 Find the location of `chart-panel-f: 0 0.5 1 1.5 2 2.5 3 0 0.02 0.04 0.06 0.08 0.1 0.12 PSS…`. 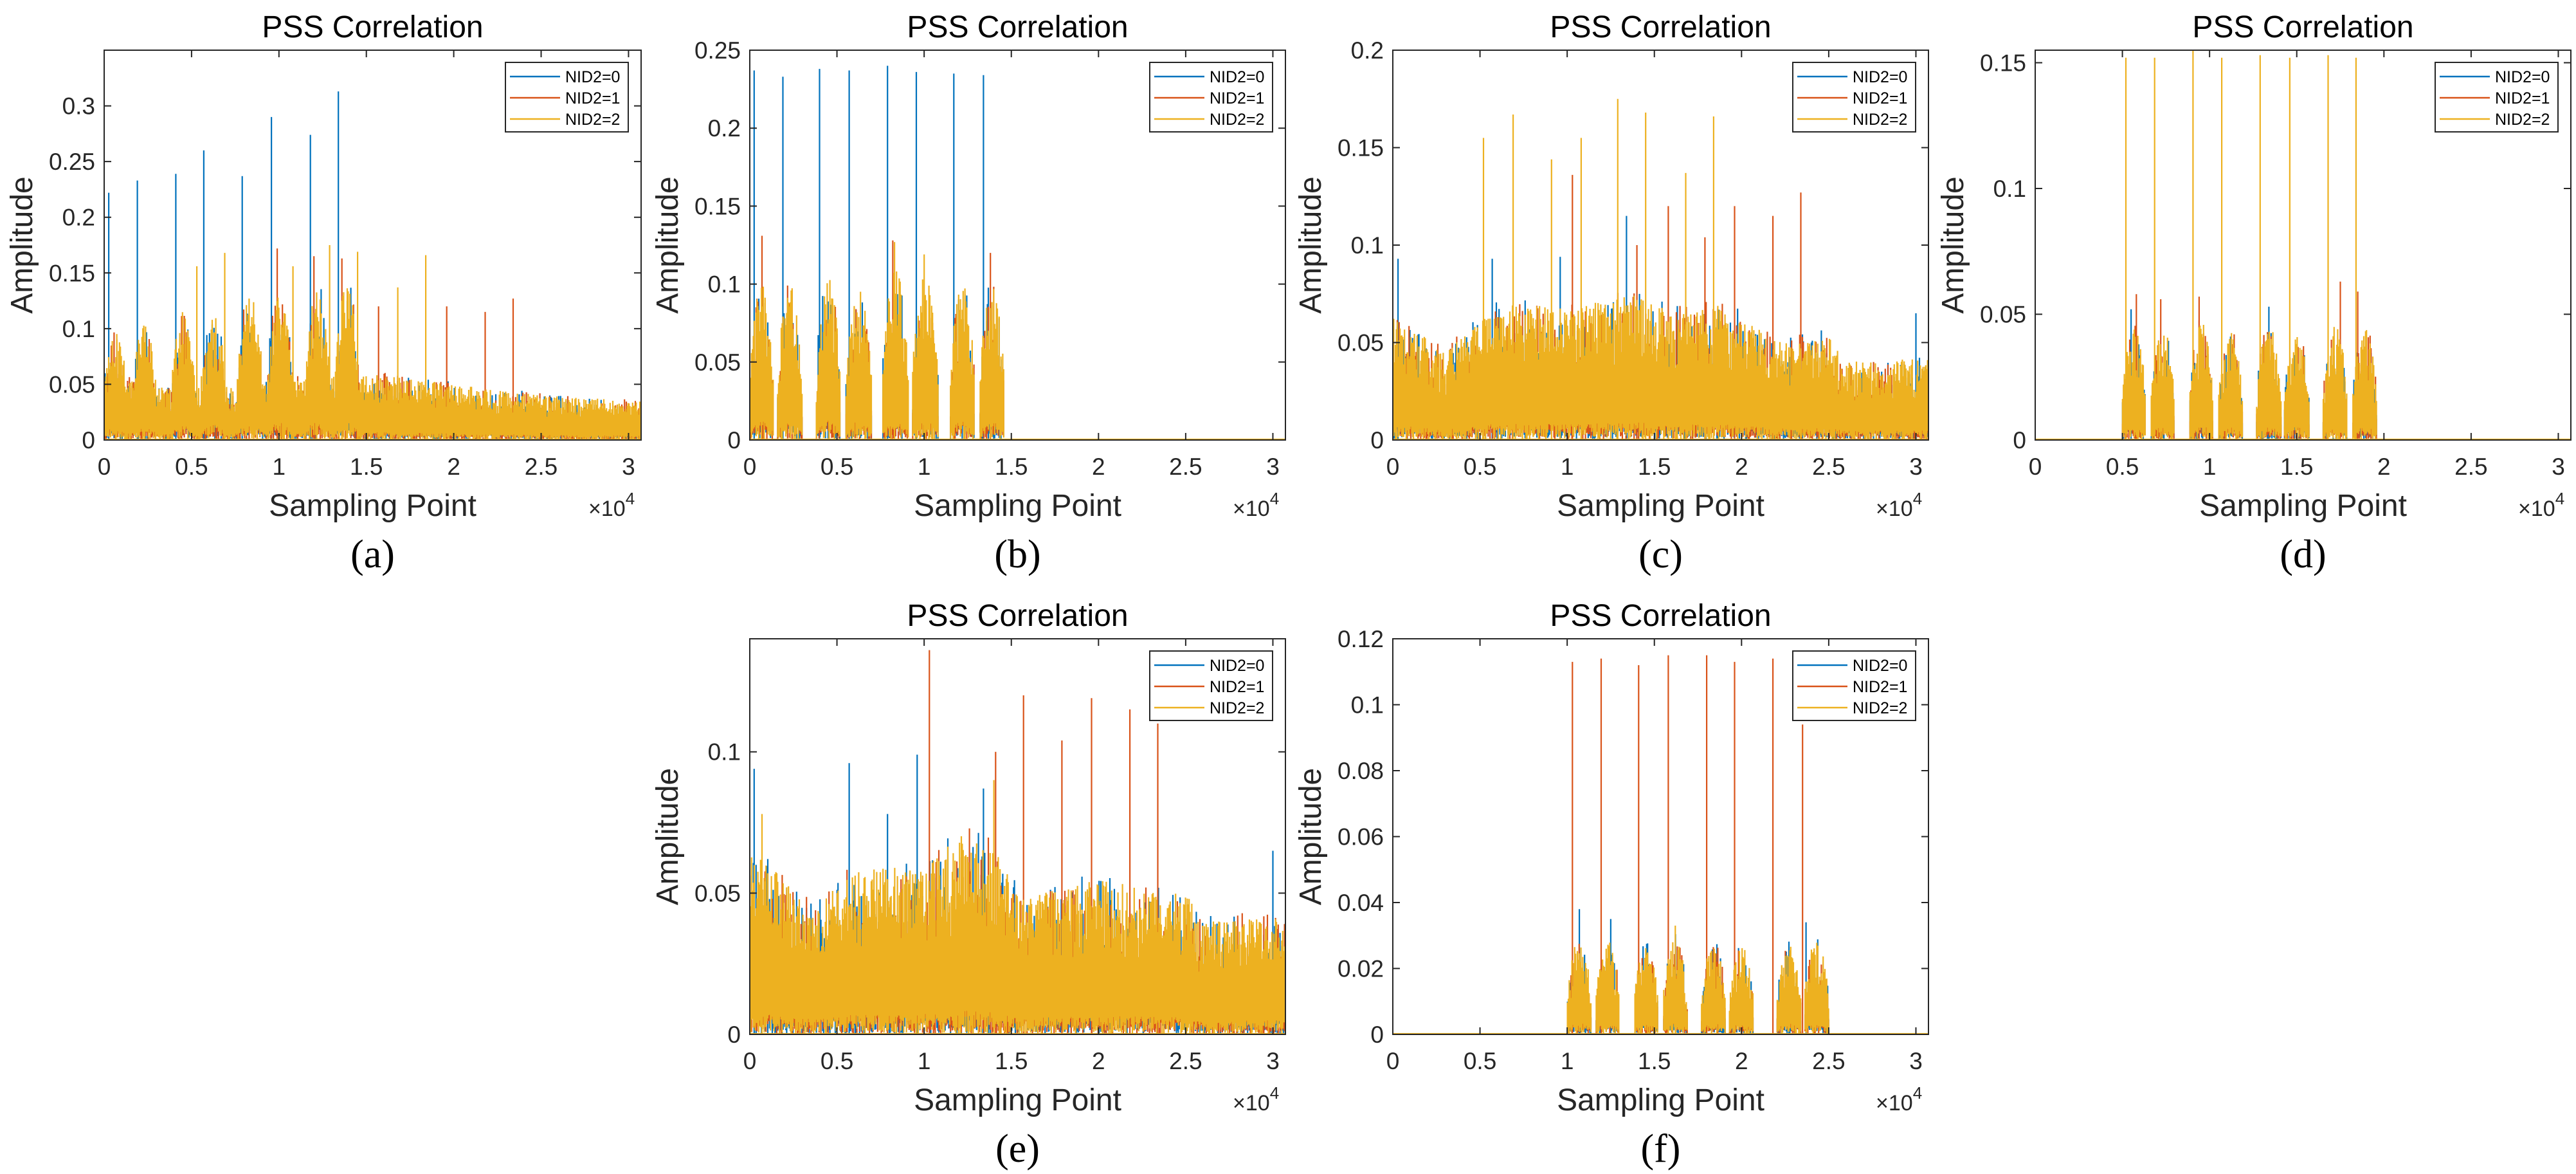

chart-panel-f: 0 0.5 1 1.5 2 2.5 3 0 0.02 0.04 0.06 0.08 0.1 0.12 PSS… is located at coordinates (1611, 885).